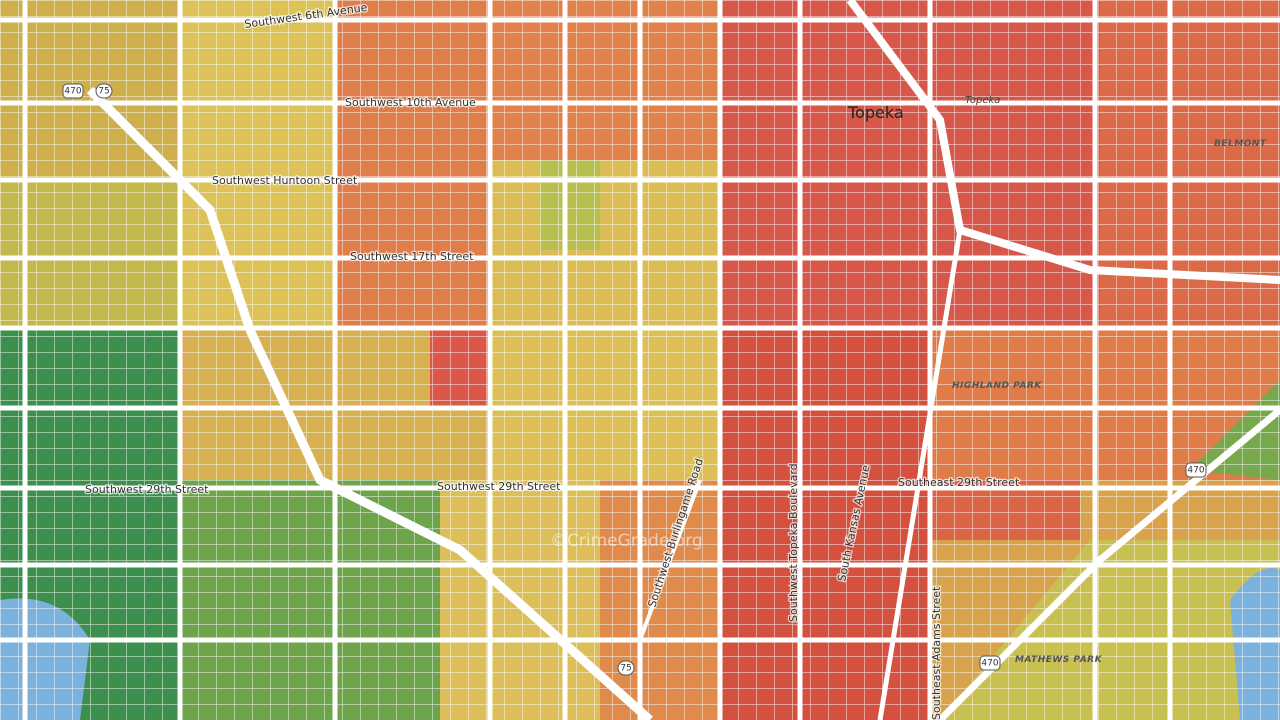 This screenshot has height=720, width=1280. I want to click on street-label: Southwest 10th Avenue, so click(410, 102).